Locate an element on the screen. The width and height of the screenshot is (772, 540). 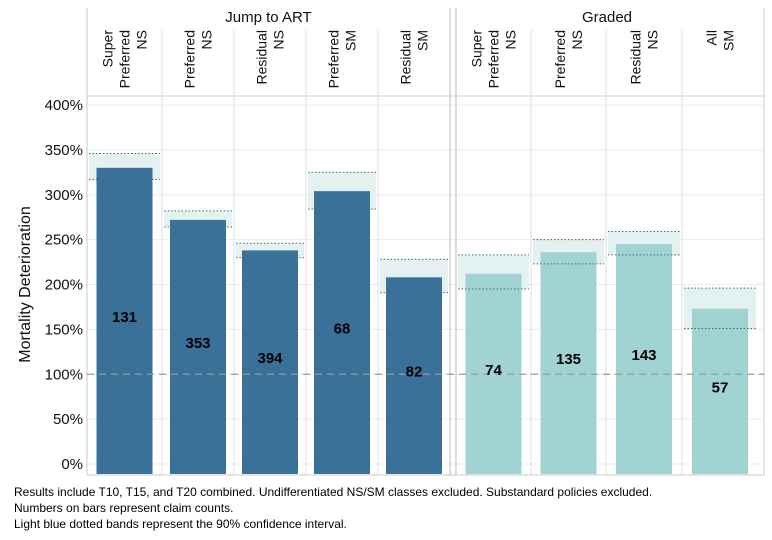
category-label-8: AllSM is located at coordinates (720, 40).